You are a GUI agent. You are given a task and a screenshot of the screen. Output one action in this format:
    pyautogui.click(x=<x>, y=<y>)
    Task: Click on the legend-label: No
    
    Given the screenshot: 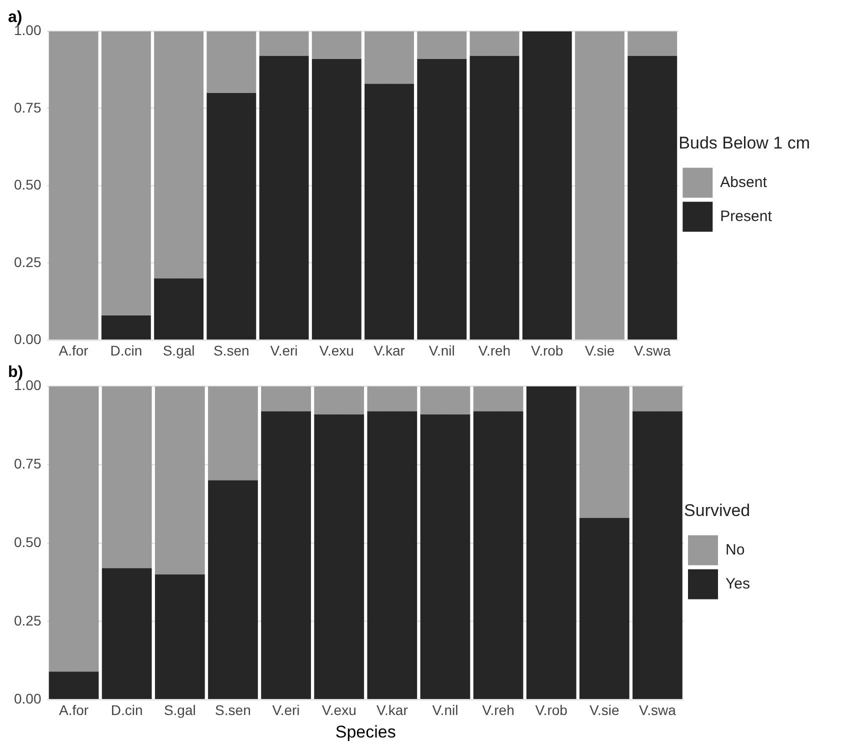 What is the action you would take?
    pyautogui.click(x=735, y=549)
    